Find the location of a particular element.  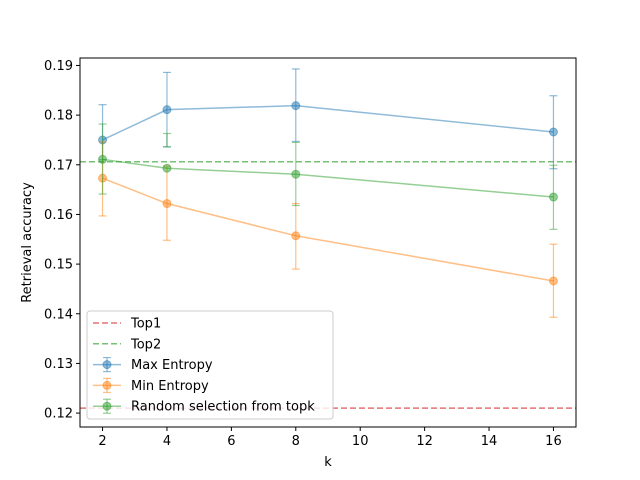

legend-label: Random selection from topk is located at coordinates (223, 407).